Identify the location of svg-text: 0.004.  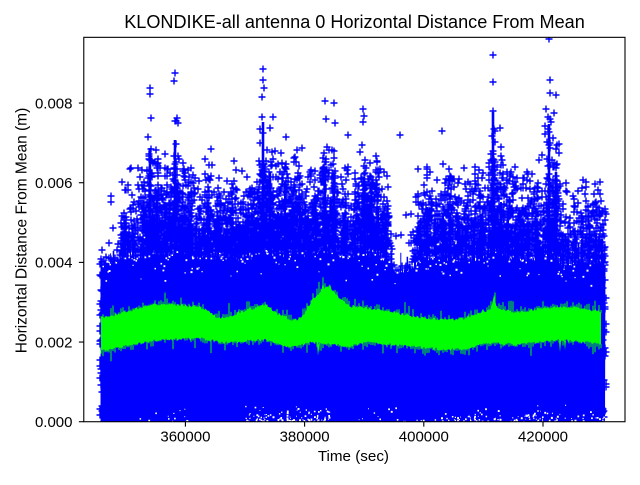
(54, 263).